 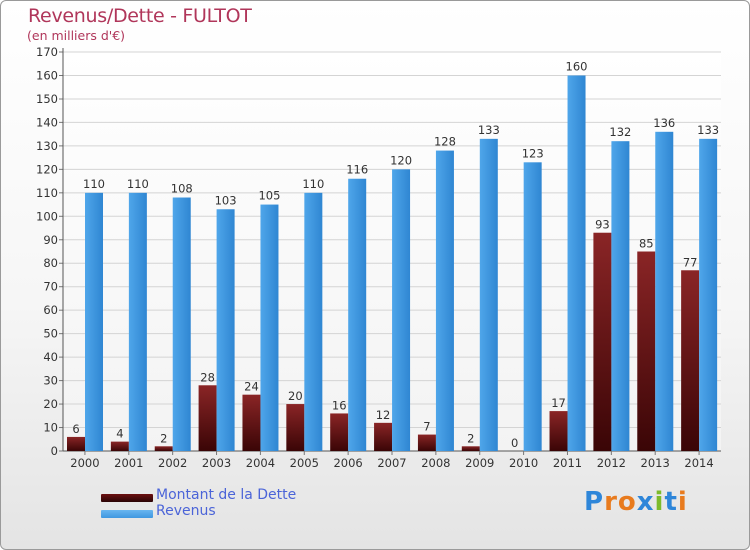 What do you see at coordinates (558, 403) in the screenshot?
I see `data-label-dette: 17` at bounding box center [558, 403].